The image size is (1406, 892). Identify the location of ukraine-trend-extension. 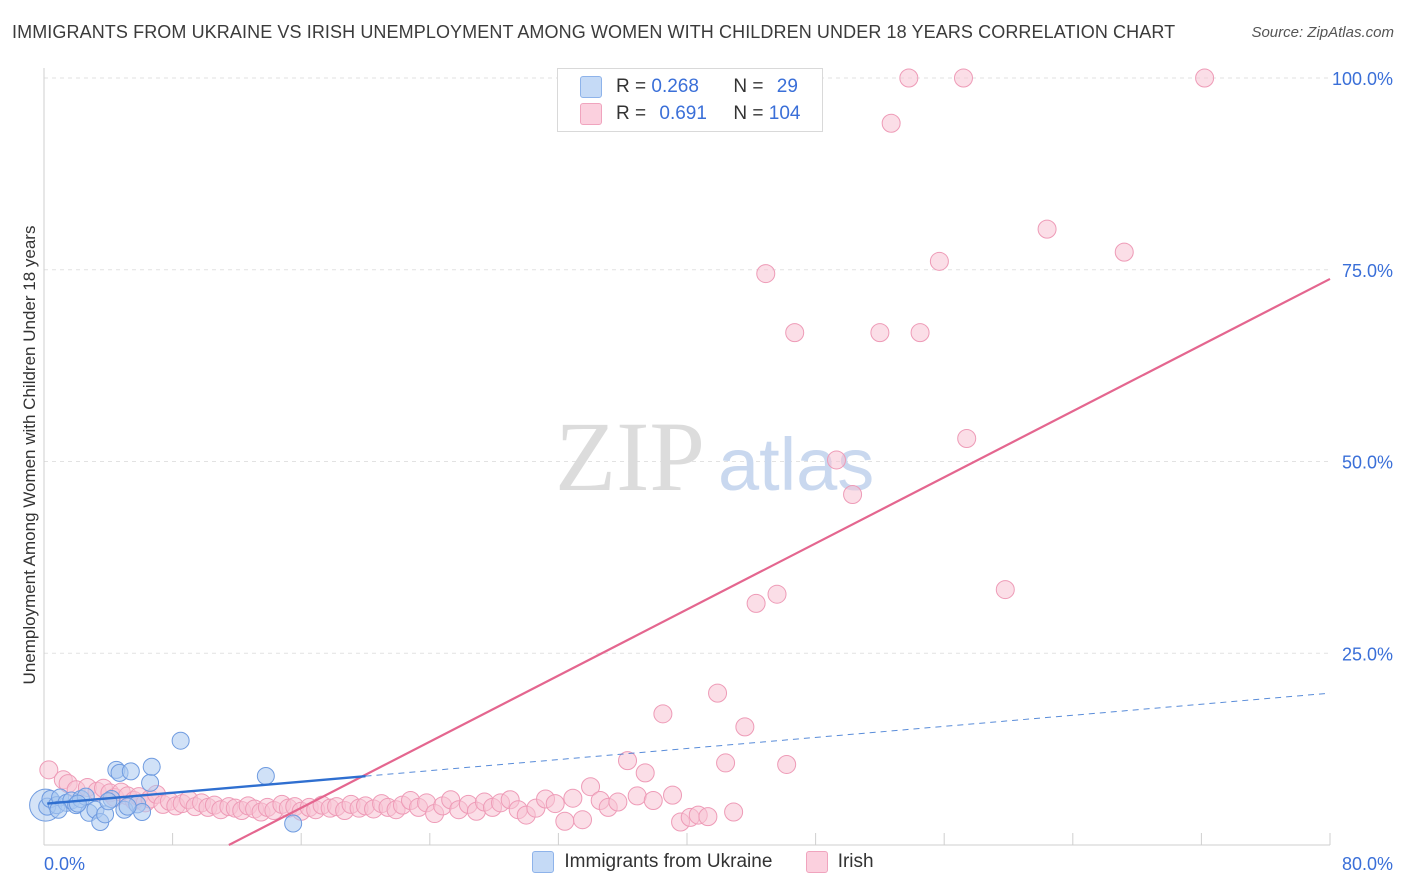
(848, 734).